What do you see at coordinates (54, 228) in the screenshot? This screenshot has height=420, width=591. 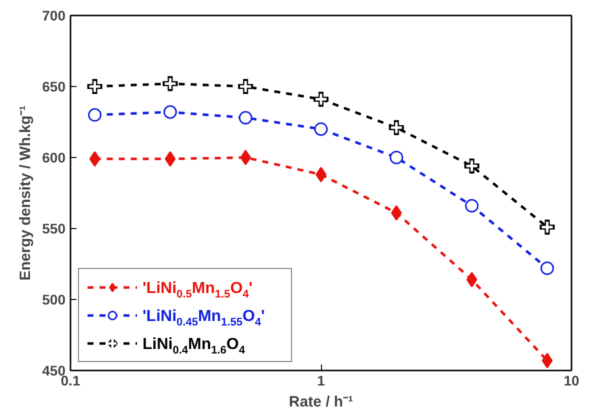 I see `y-tick-label: 550` at bounding box center [54, 228].